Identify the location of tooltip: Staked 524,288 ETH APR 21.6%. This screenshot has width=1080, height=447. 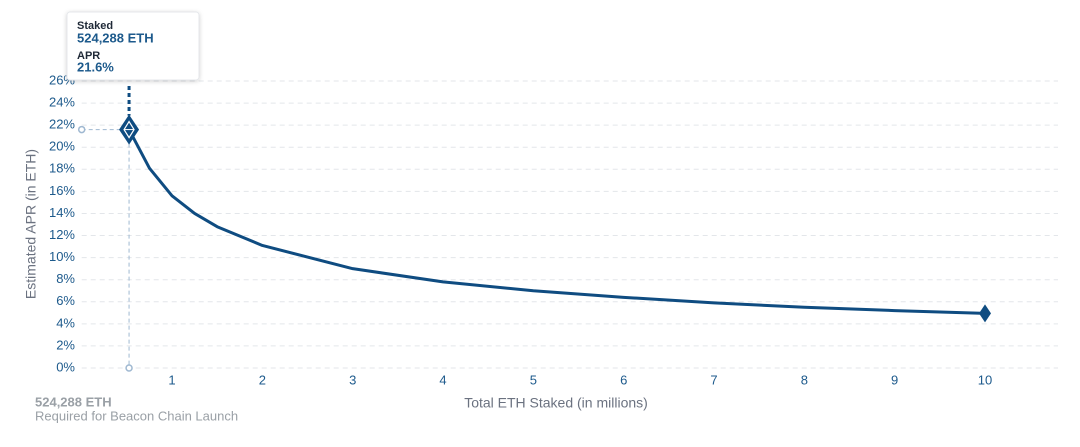
(133, 46).